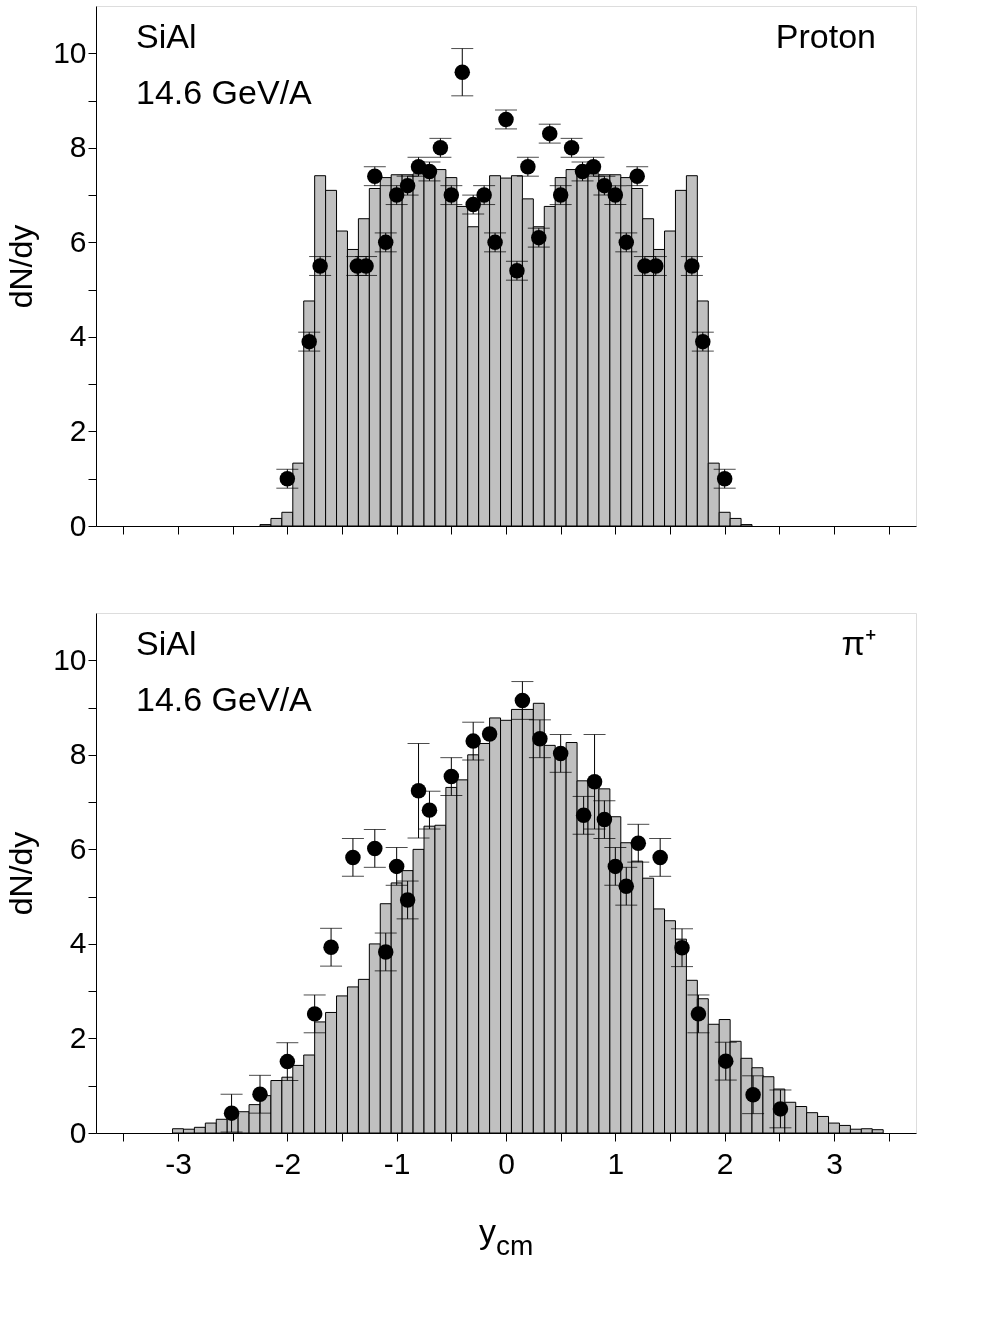 The width and height of the screenshot is (988, 1337). What do you see at coordinates (858, 643) in the screenshot?
I see `annotation: π⁺` at bounding box center [858, 643].